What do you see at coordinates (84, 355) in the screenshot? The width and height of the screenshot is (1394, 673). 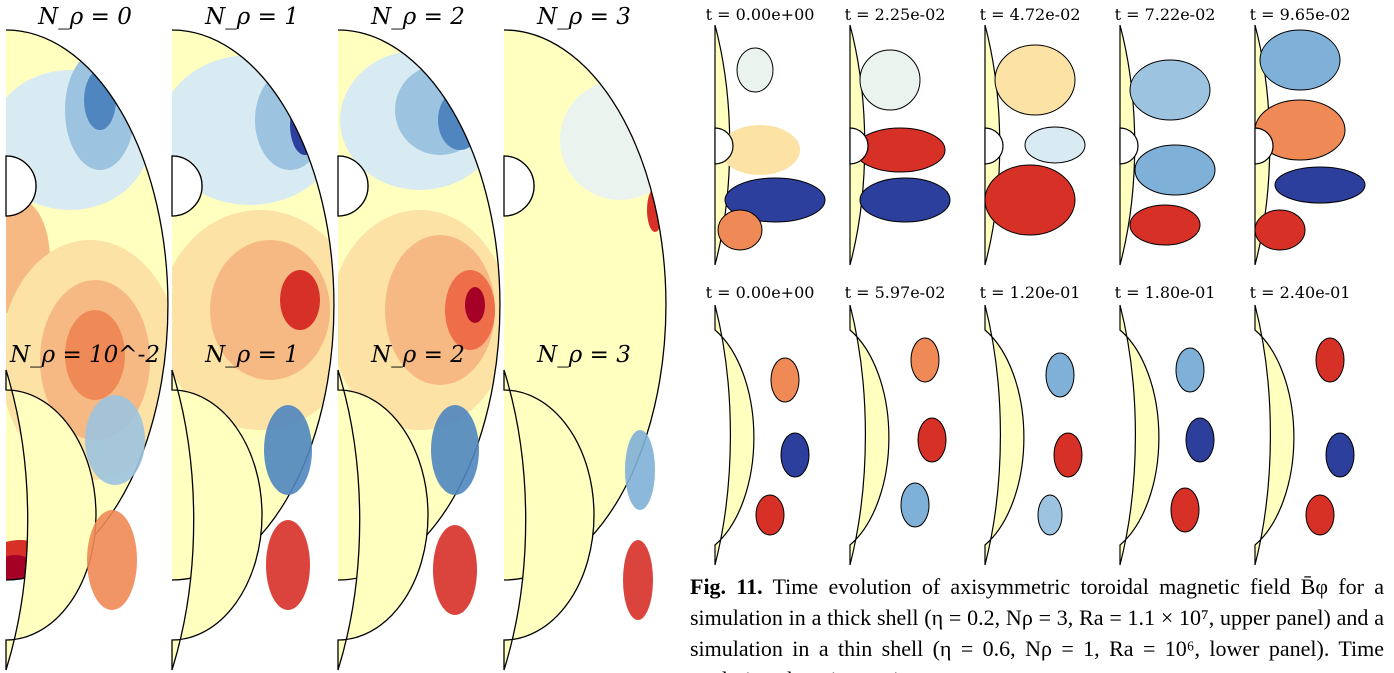 I see `panel-label: N_ρ = 10^-2` at bounding box center [84, 355].